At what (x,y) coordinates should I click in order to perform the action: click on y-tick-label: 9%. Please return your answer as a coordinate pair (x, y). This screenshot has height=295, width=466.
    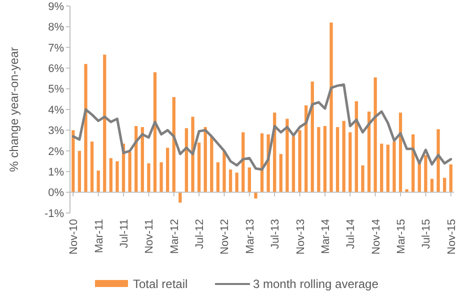
    Looking at the image, I should click on (56, 6).